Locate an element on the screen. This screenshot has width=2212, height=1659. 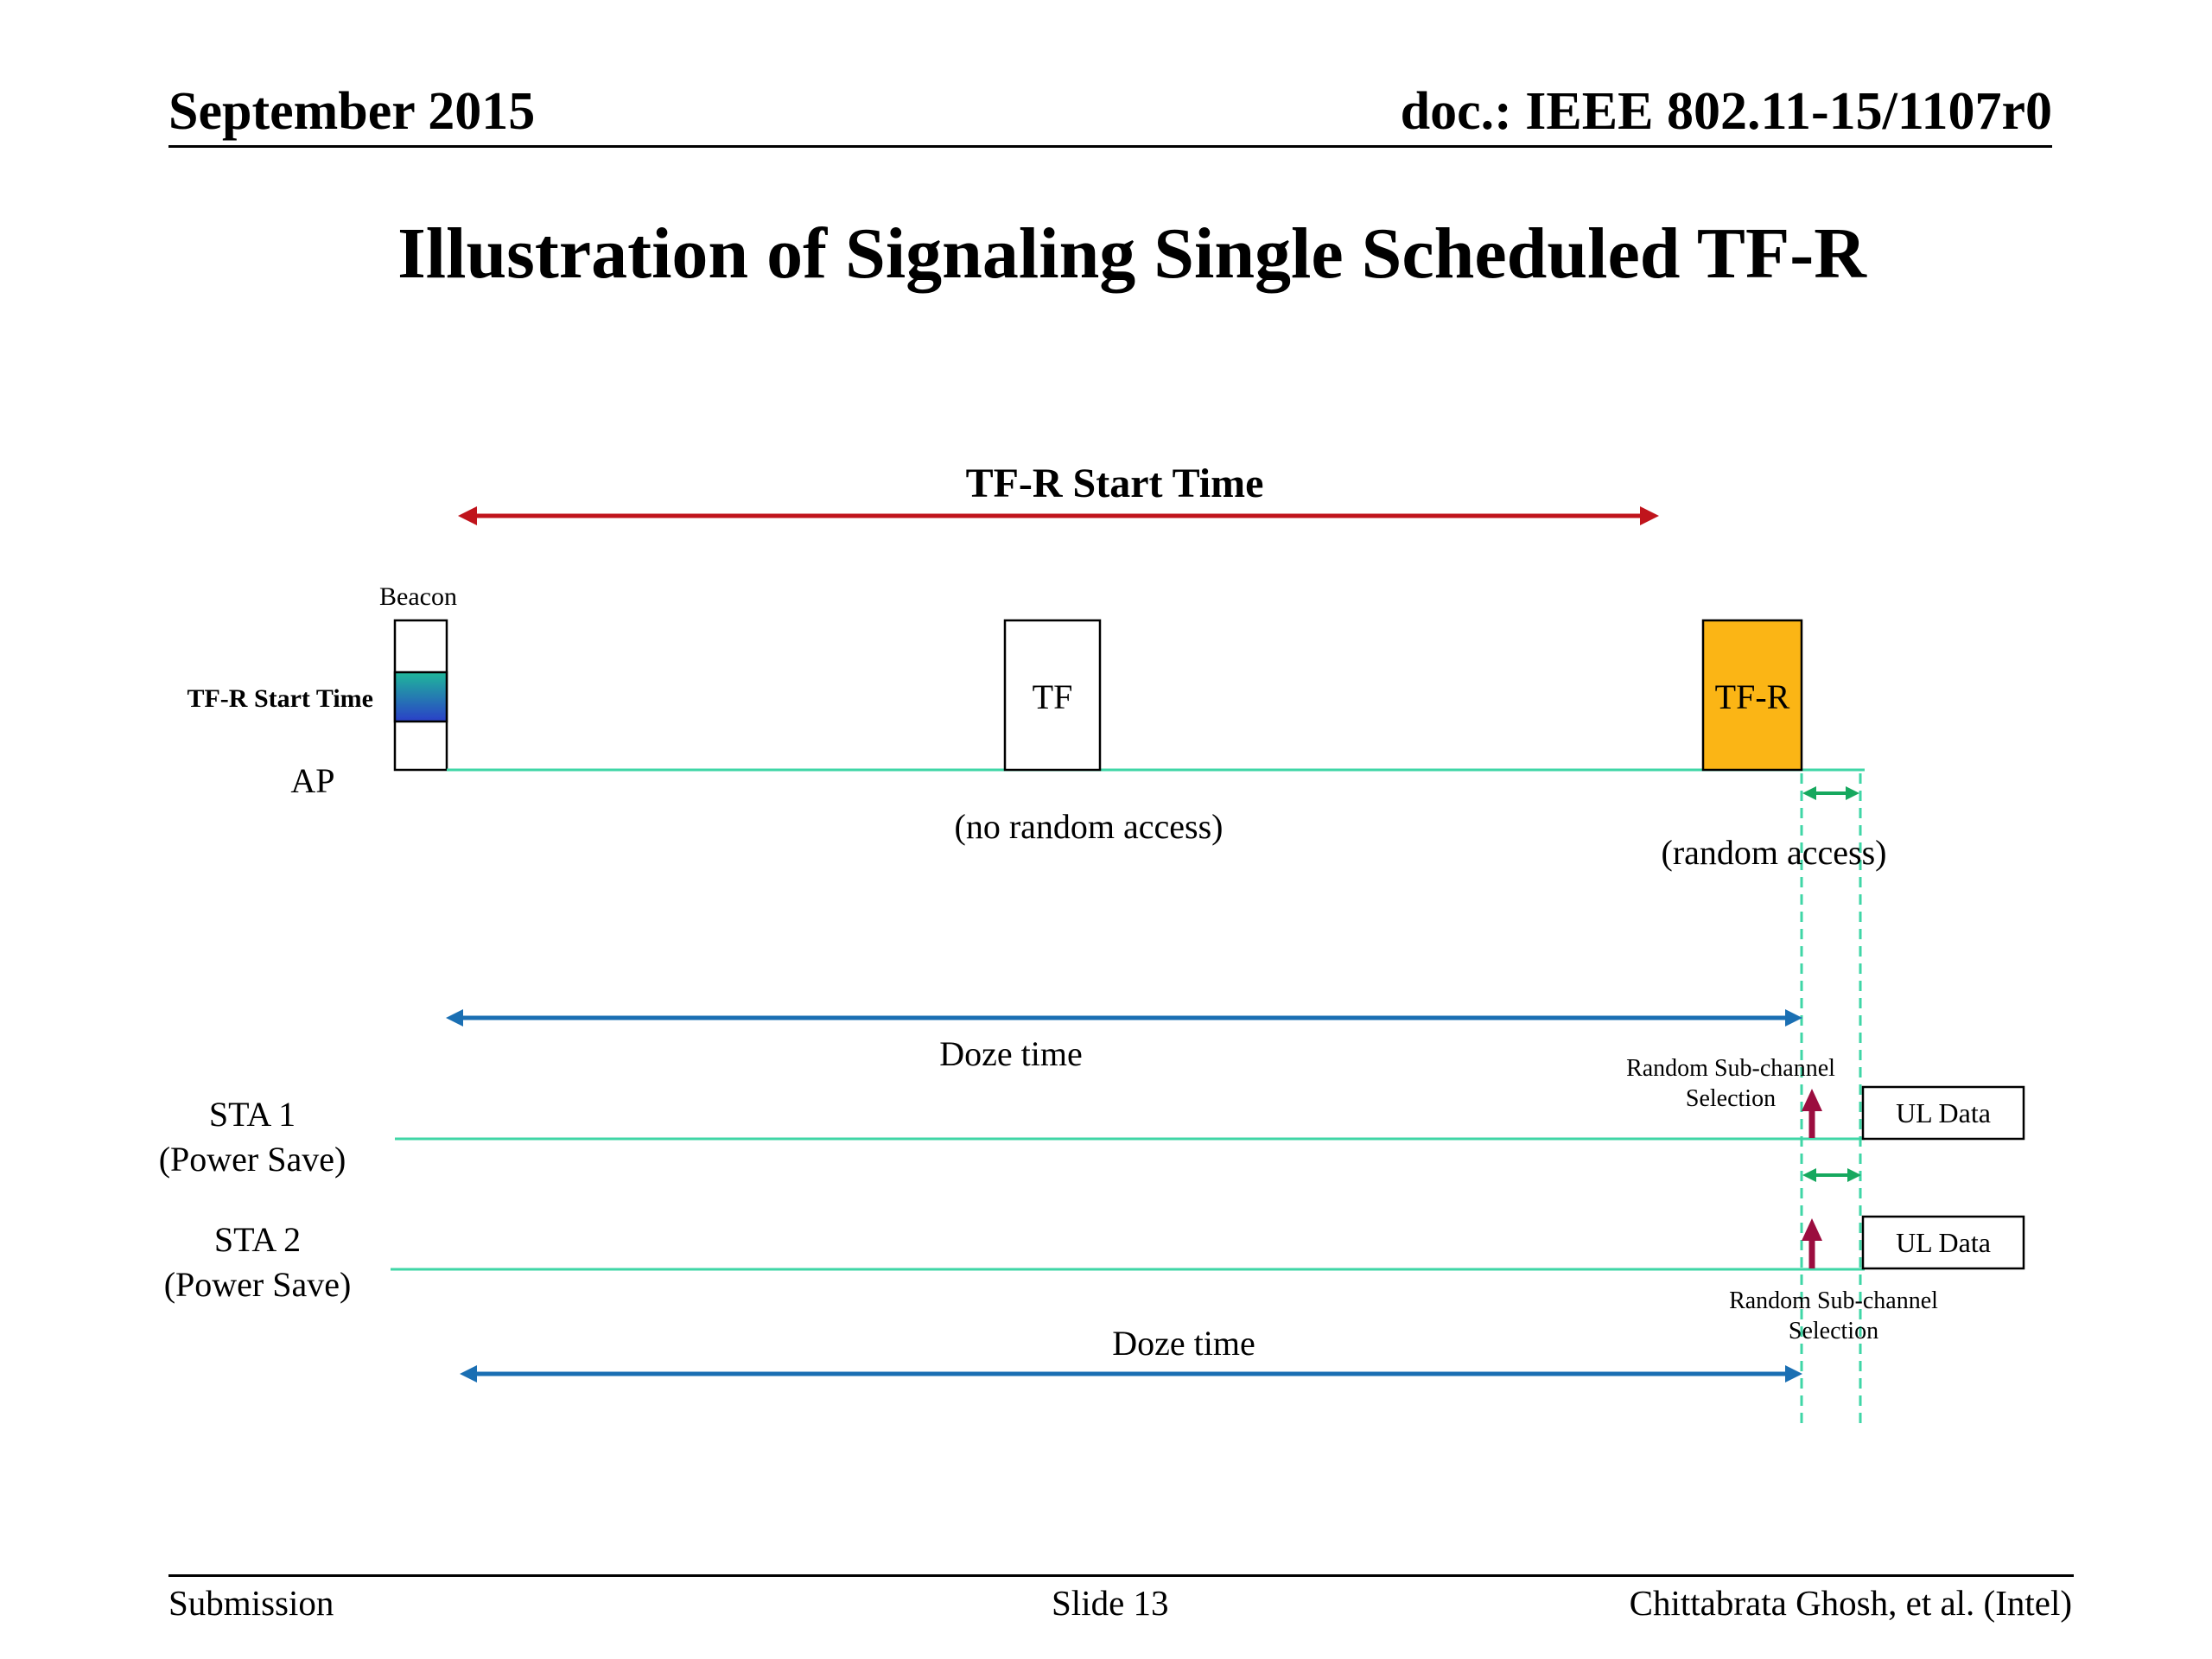
footer-author: Chittabrata Ghosh, et al. (Intel) is located at coordinates (1850, 1603).